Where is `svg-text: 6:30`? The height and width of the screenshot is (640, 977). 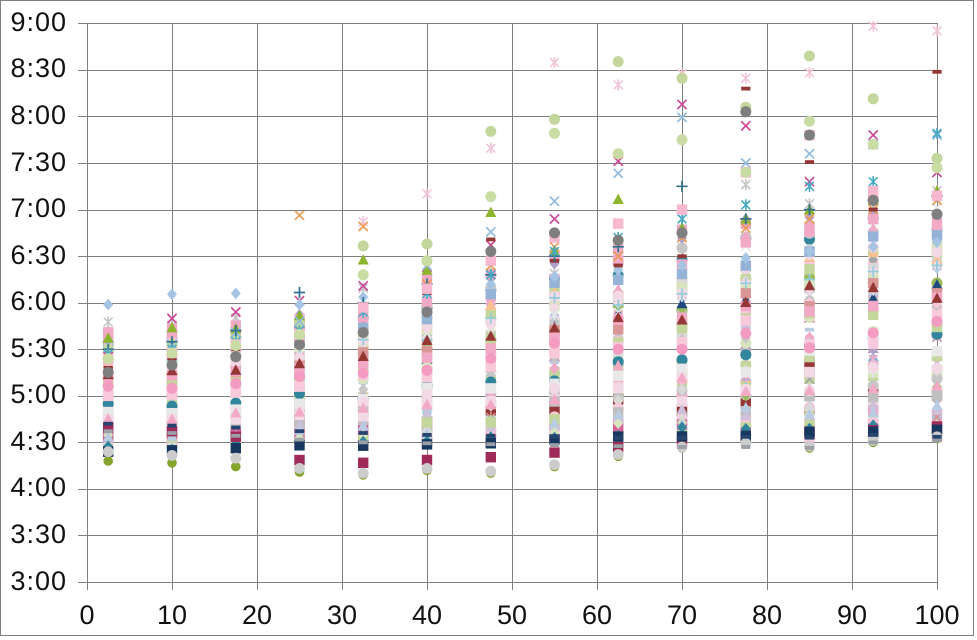
svg-text: 6:30 is located at coordinates (38, 255).